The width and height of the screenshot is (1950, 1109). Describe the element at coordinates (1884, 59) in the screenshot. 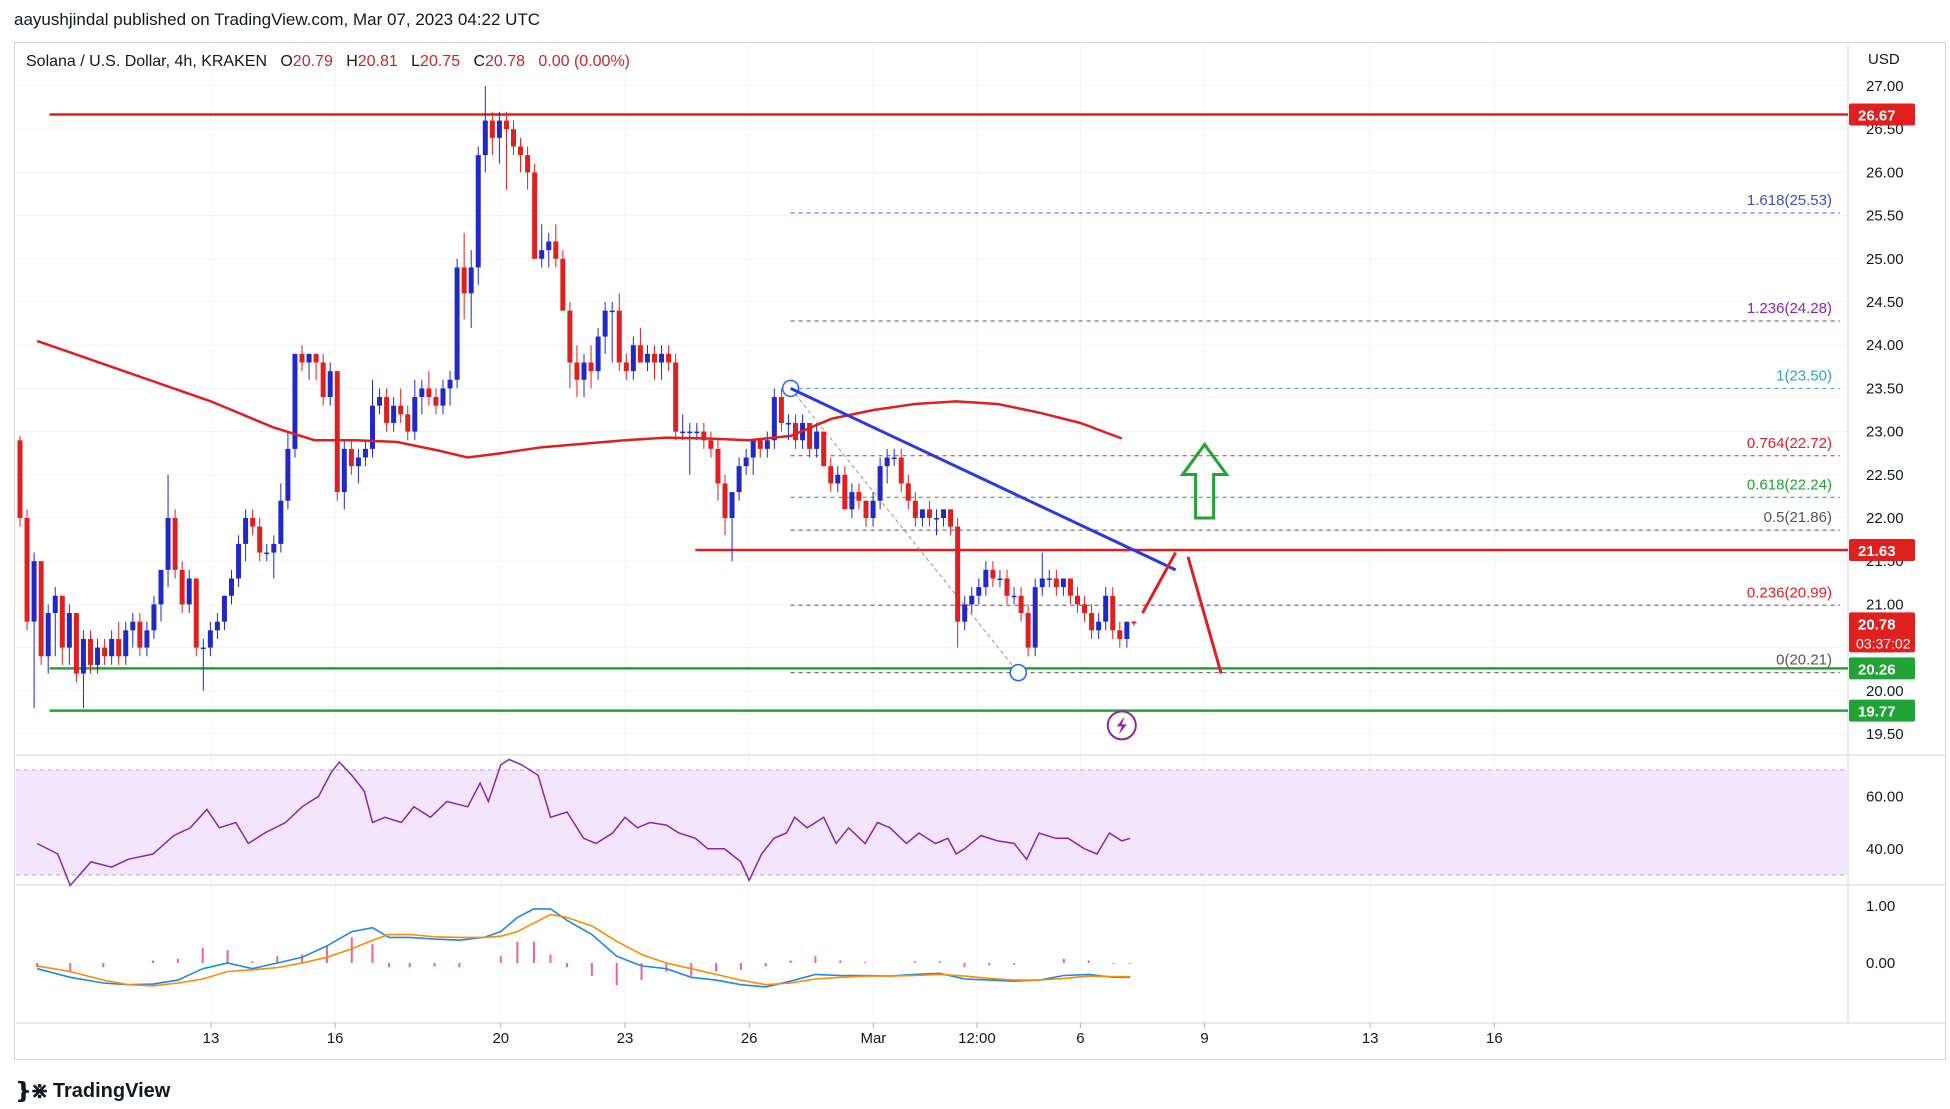

I see `price-axis-currency-label: USD` at that location.